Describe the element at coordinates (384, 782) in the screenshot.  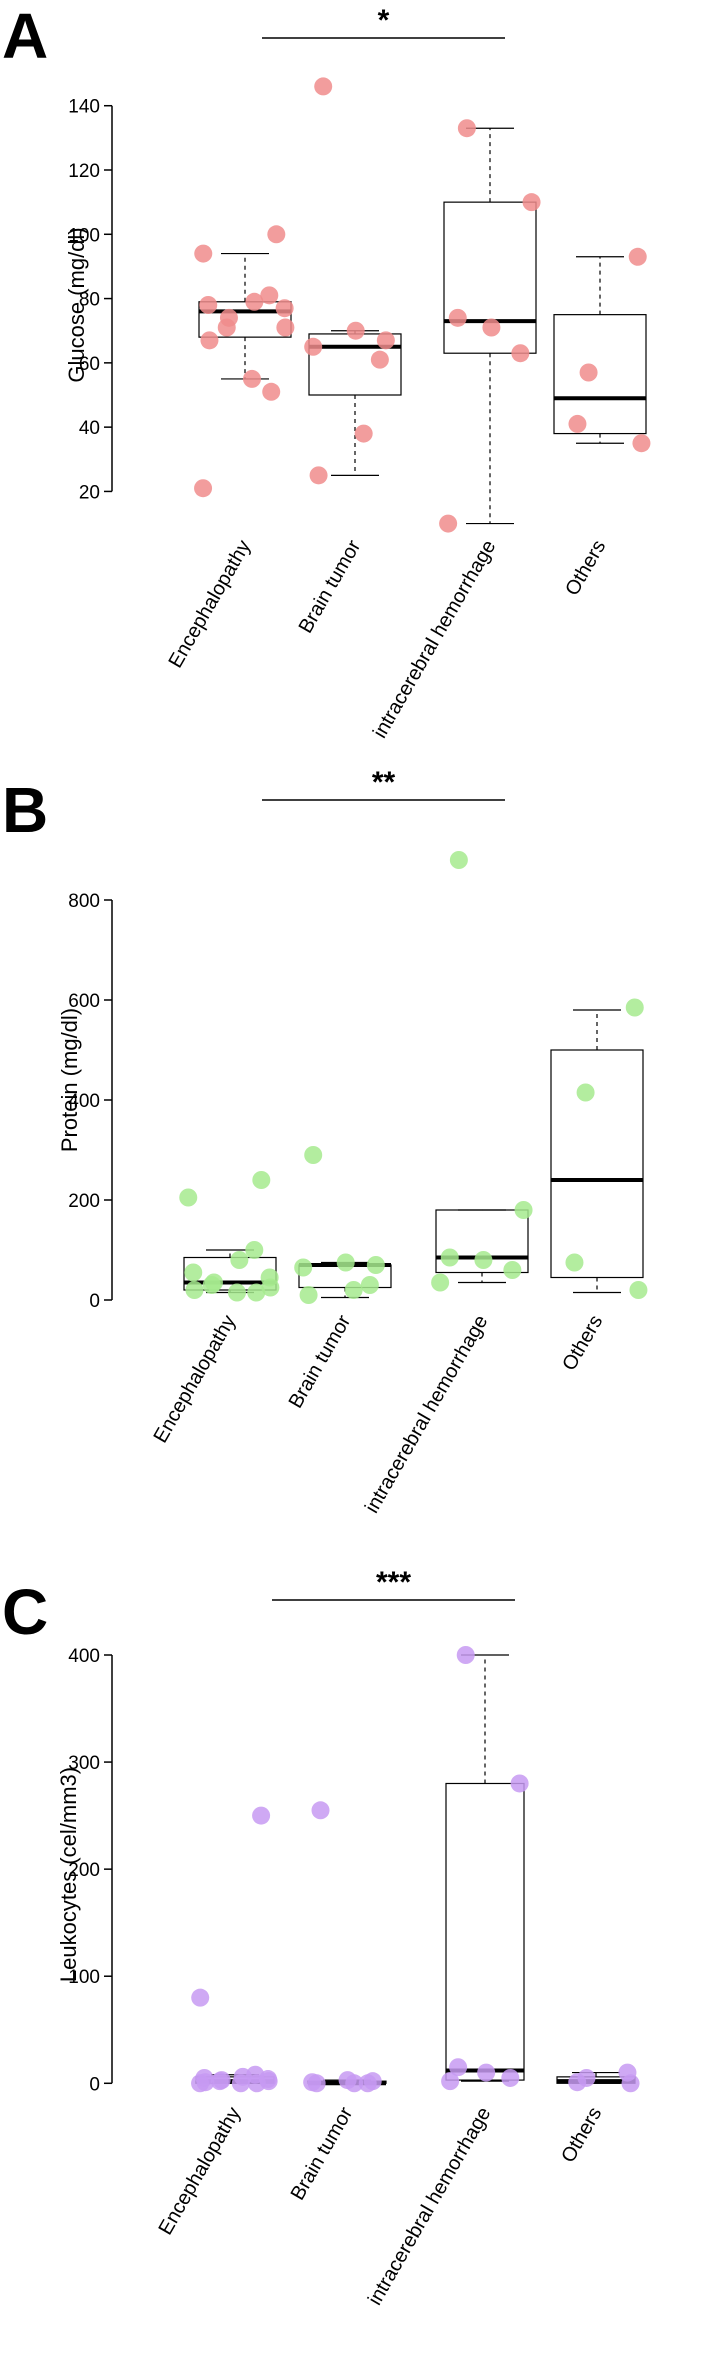
I see `significance-label: **` at that location.